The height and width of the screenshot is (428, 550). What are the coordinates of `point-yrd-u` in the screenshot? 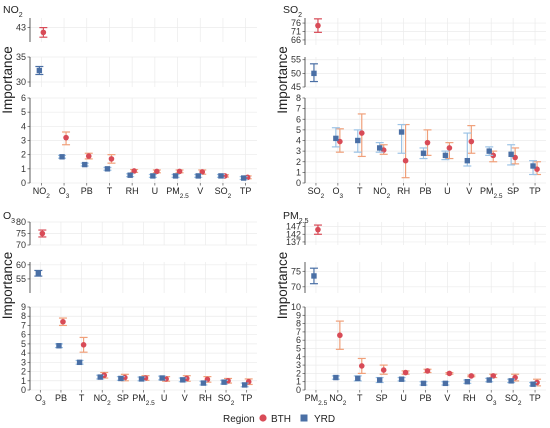 It's located at (153, 176).